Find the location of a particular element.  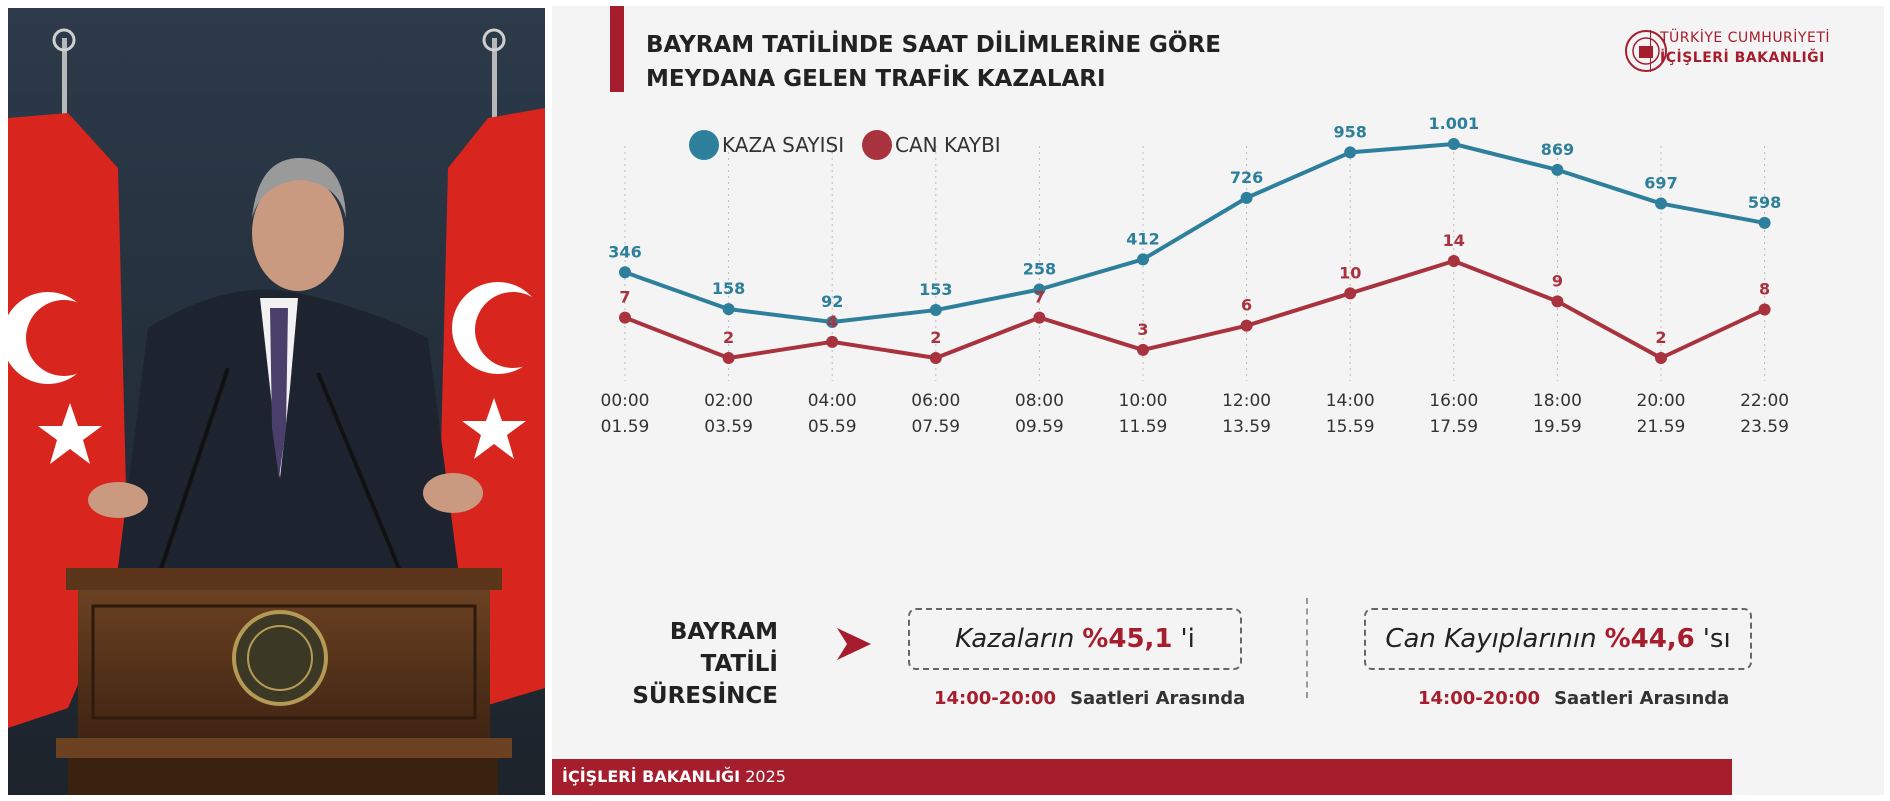

x-tick-label-end: 21.59 is located at coordinates (1661, 427).